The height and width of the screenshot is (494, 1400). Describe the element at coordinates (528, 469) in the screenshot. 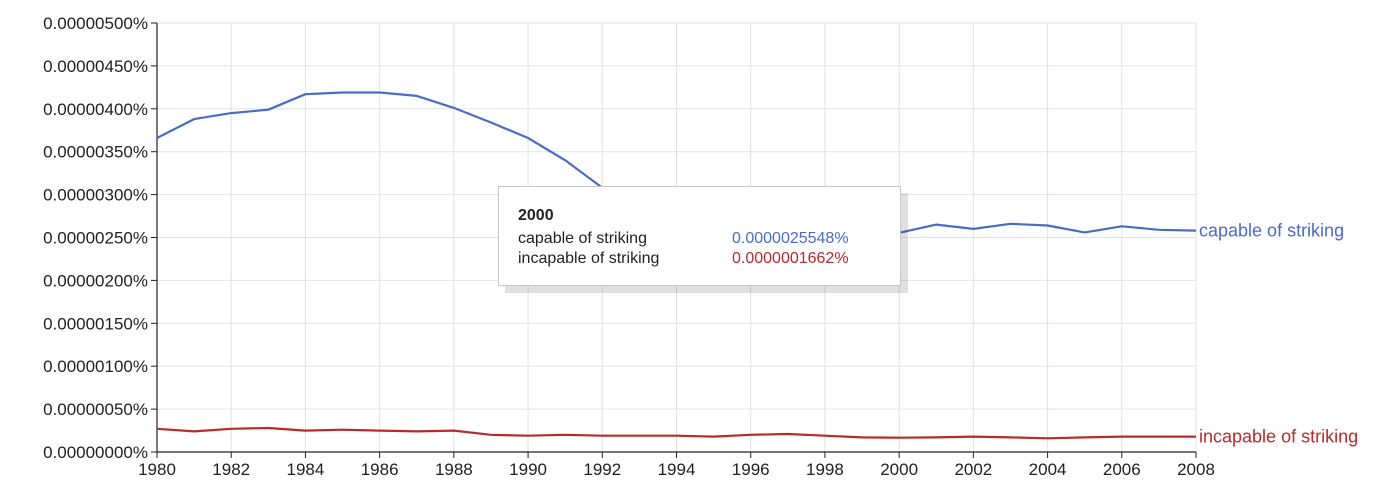

I see `x-tick-label: 1990` at that location.